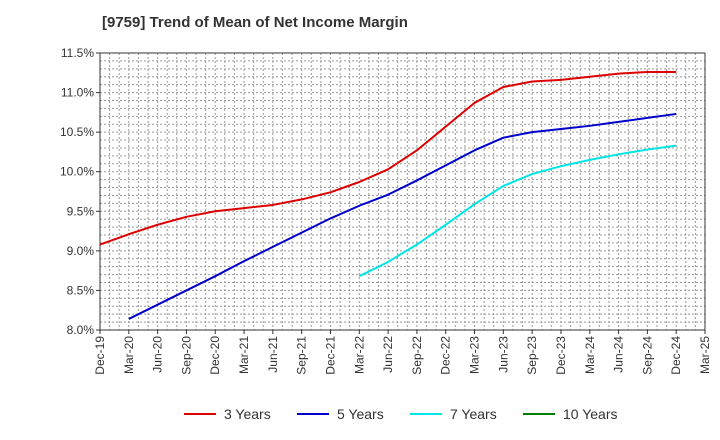  Describe the element at coordinates (77, 172) in the screenshot. I see `y-tick-label: 10.0%` at that location.